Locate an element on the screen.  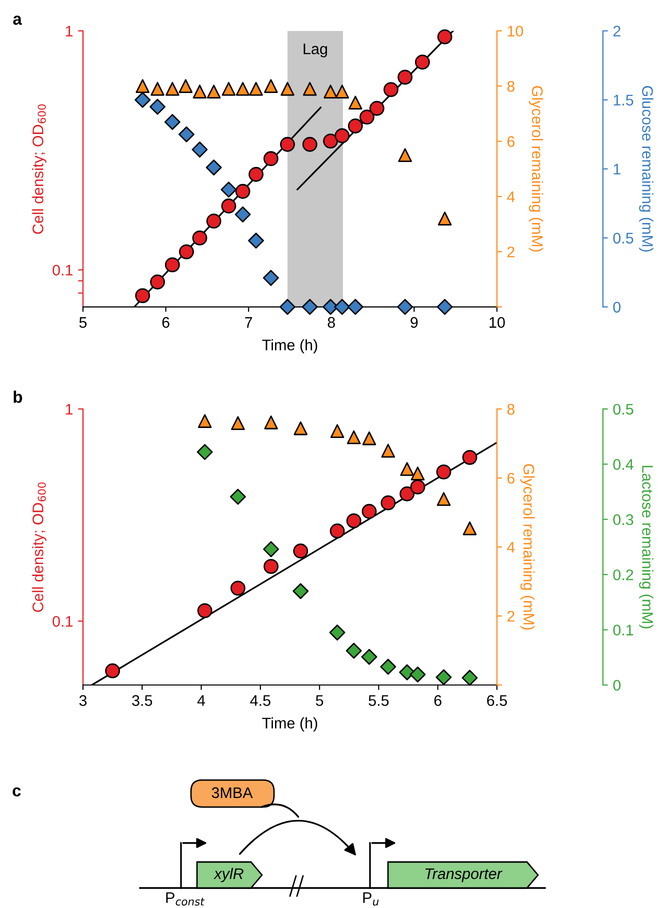
y3-tick-label: 0.4 is located at coordinates (623, 464).